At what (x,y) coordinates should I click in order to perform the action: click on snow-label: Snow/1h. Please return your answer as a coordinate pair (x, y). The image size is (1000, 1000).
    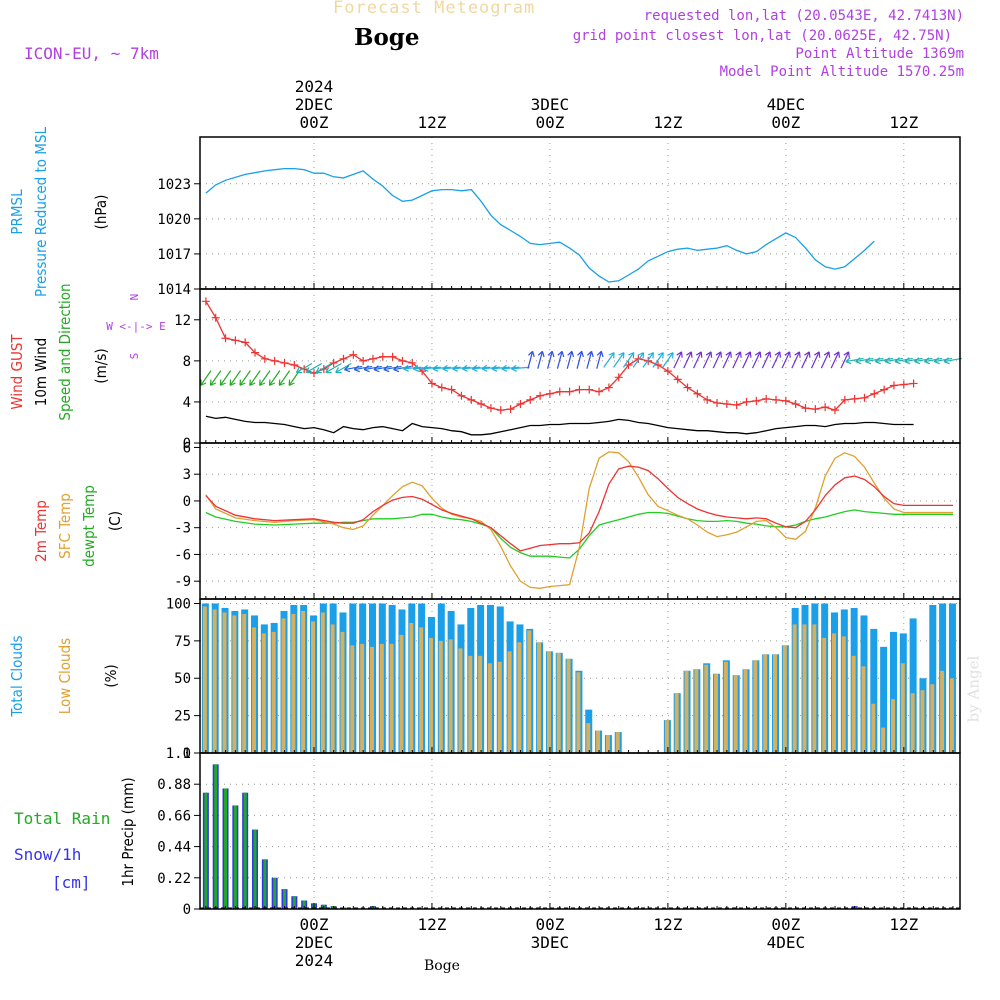
    Looking at the image, I should click on (47, 854).